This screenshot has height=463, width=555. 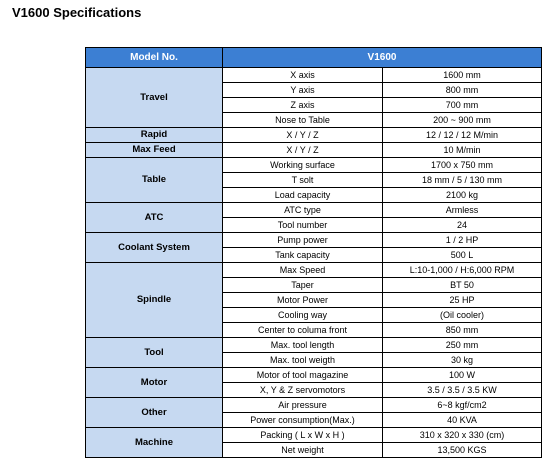 What do you see at coordinates (462, 225) in the screenshot?
I see `value-cell: 24` at bounding box center [462, 225].